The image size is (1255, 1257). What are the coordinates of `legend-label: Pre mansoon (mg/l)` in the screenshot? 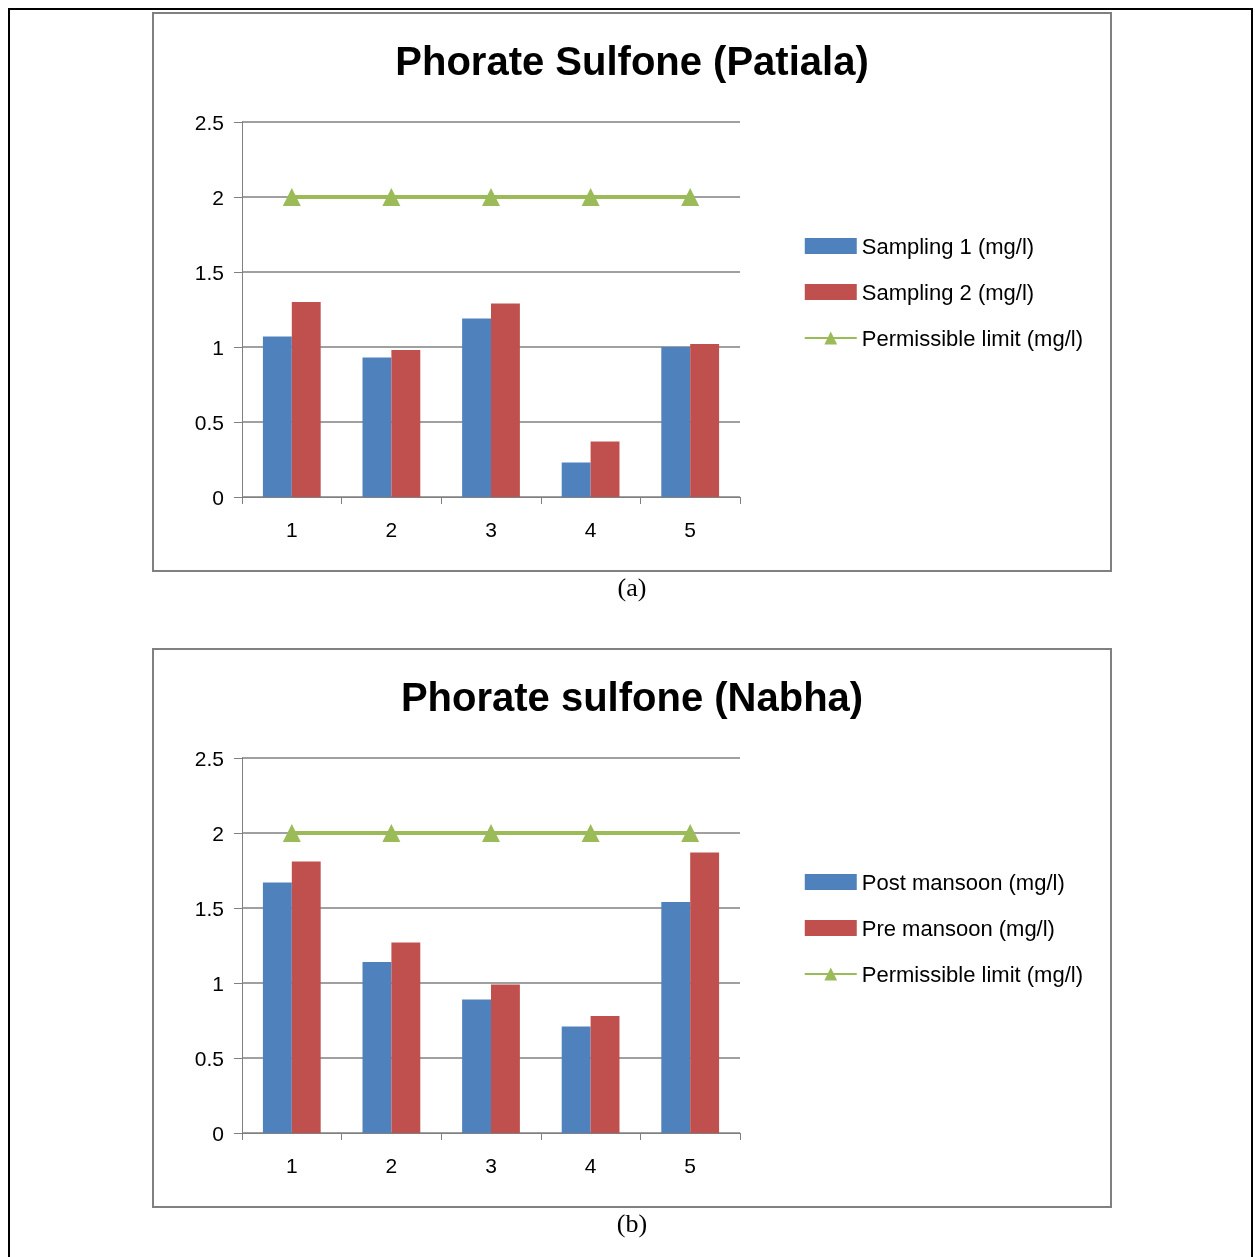 It's located at (958, 928).